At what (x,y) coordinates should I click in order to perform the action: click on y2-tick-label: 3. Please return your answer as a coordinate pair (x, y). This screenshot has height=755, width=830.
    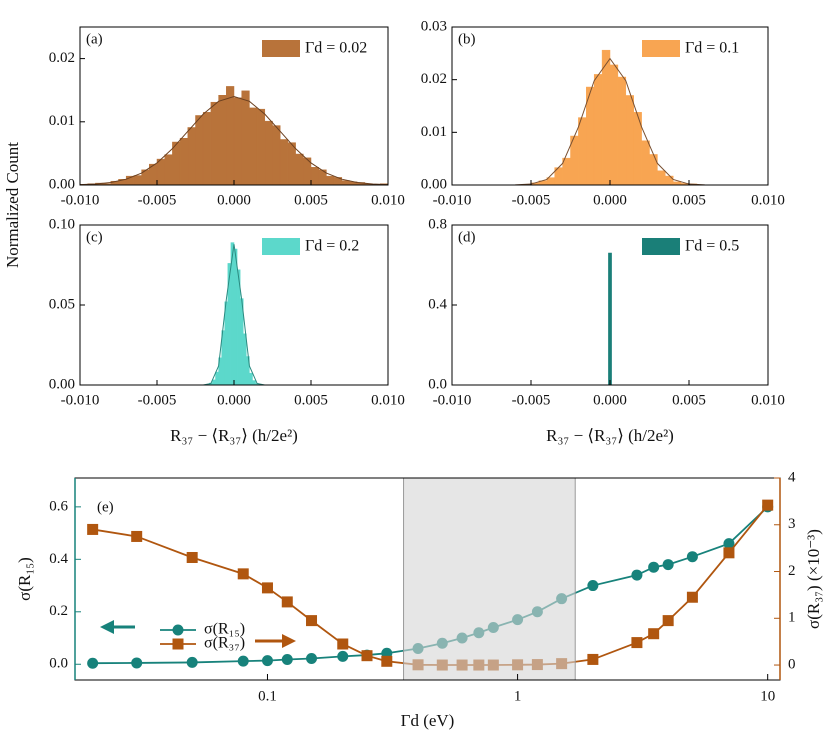
    Looking at the image, I should click on (792, 524).